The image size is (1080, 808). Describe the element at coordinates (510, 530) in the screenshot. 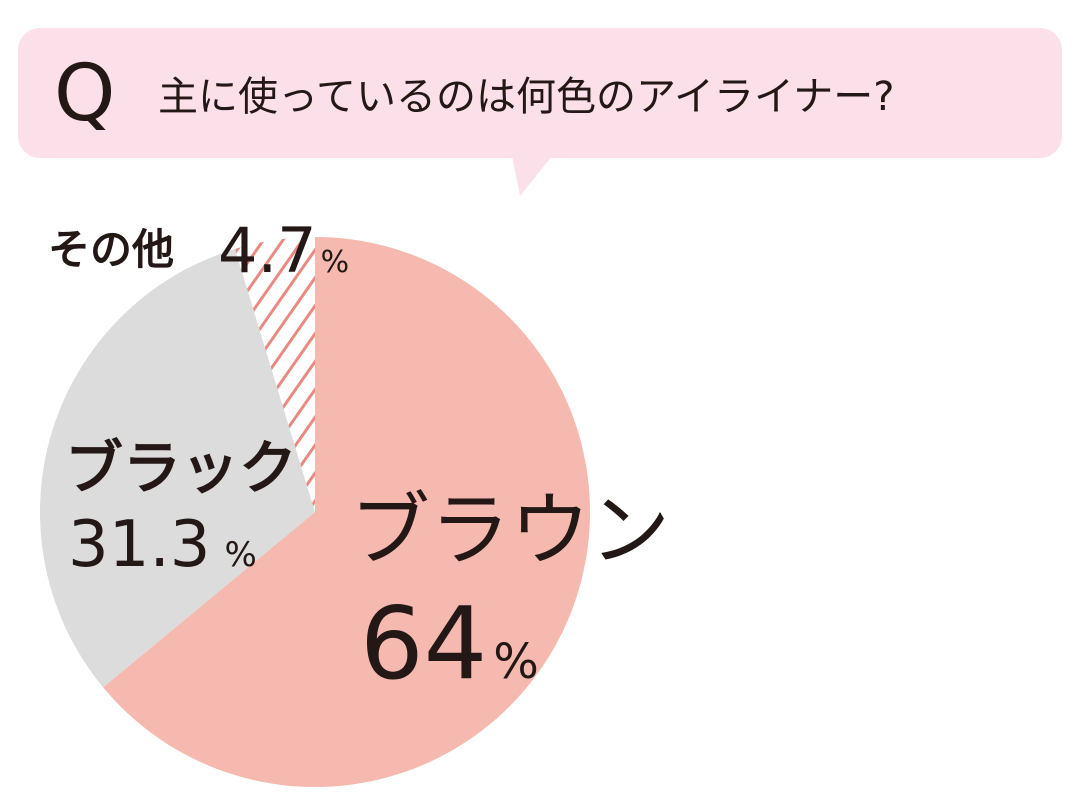

I see `slice-label: ブラウン` at that location.